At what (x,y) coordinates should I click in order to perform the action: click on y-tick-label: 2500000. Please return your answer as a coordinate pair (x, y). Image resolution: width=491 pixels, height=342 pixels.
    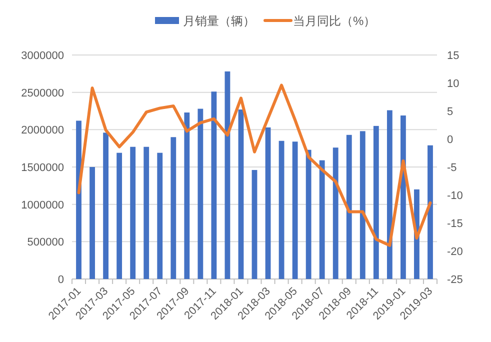
    Looking at the image, I should click on (42, 93).